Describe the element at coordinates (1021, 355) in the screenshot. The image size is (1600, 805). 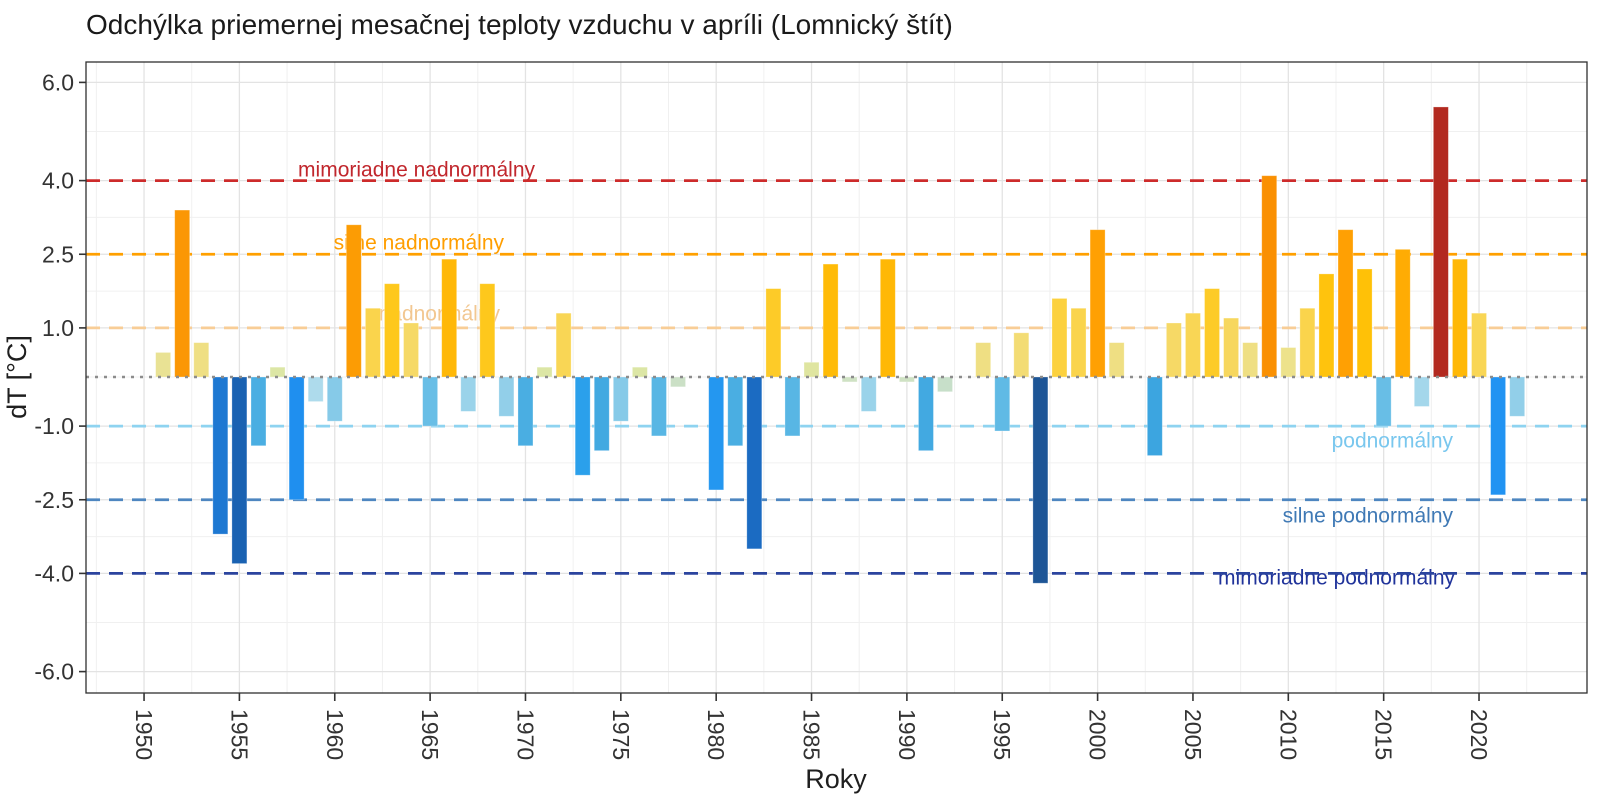
I see `bar-1996` at that location.